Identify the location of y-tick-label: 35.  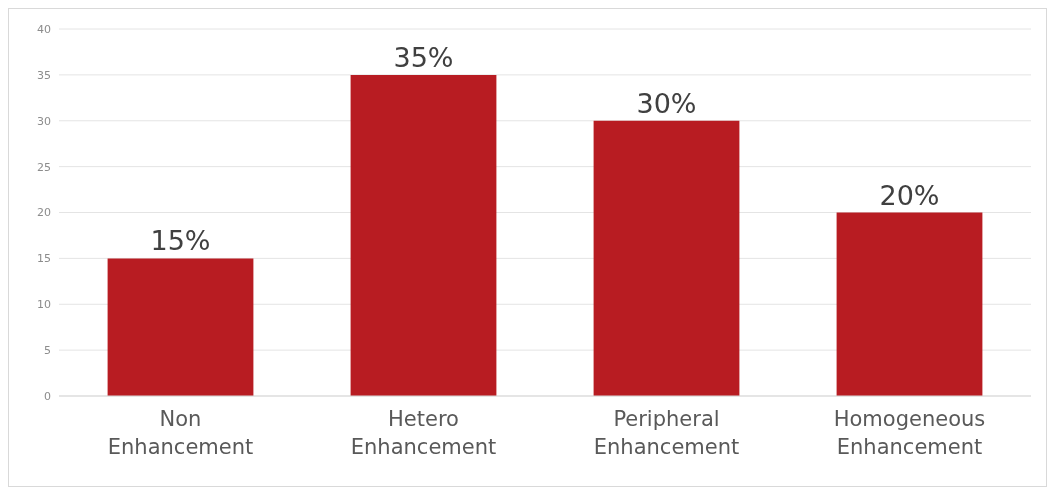
(44, 75).